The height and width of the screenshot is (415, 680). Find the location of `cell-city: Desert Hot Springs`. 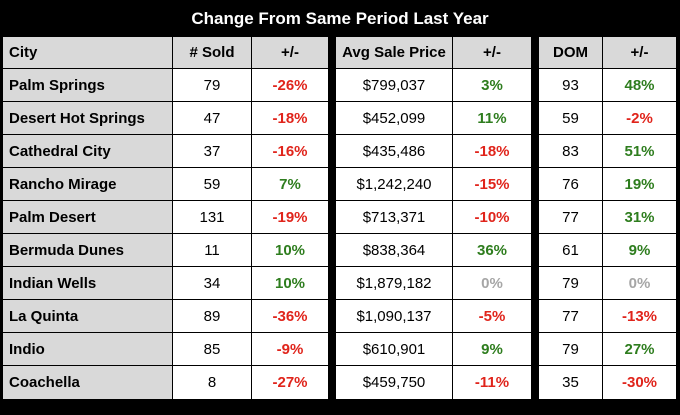

cell-city: Desert Hot Springs is located at coordinates (88, 118).